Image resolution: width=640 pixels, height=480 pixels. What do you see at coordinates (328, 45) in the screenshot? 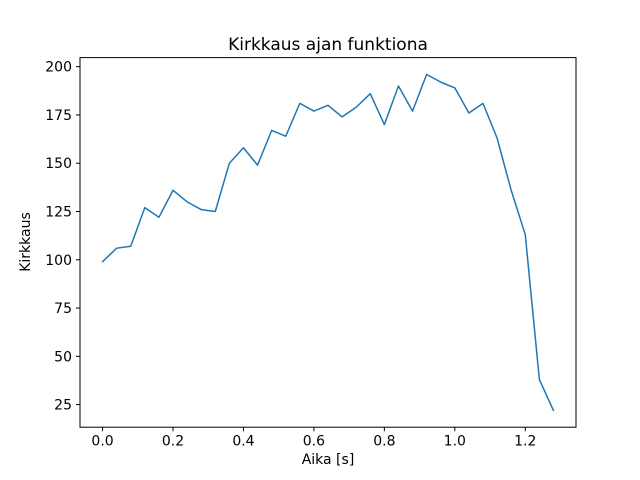
I see `chart-title: Kirkkaus ajan funktiona` at bounding box center [328, 45].